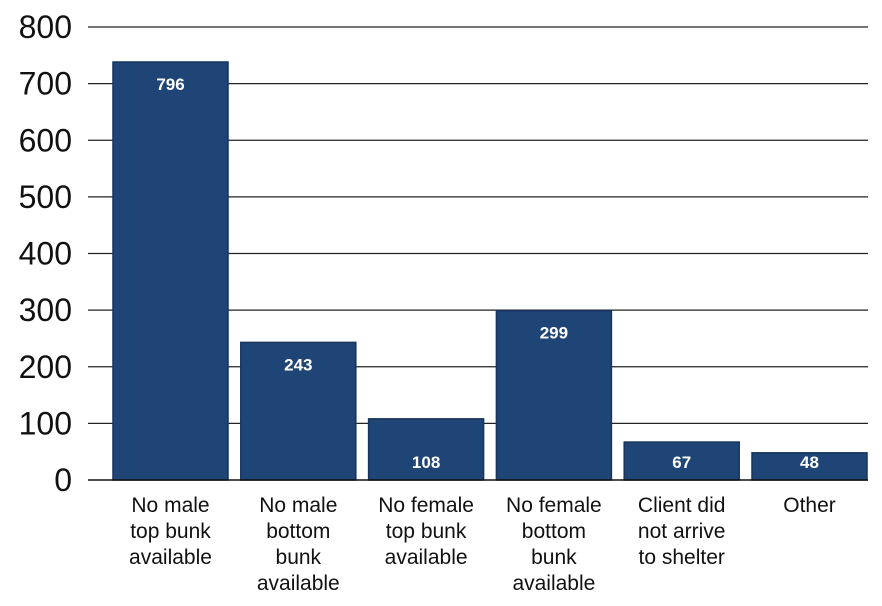 The width and height of the screenshot is (882, 606). I want to click on x-tick-label: No female bottom bunk available, so click(554, 544).